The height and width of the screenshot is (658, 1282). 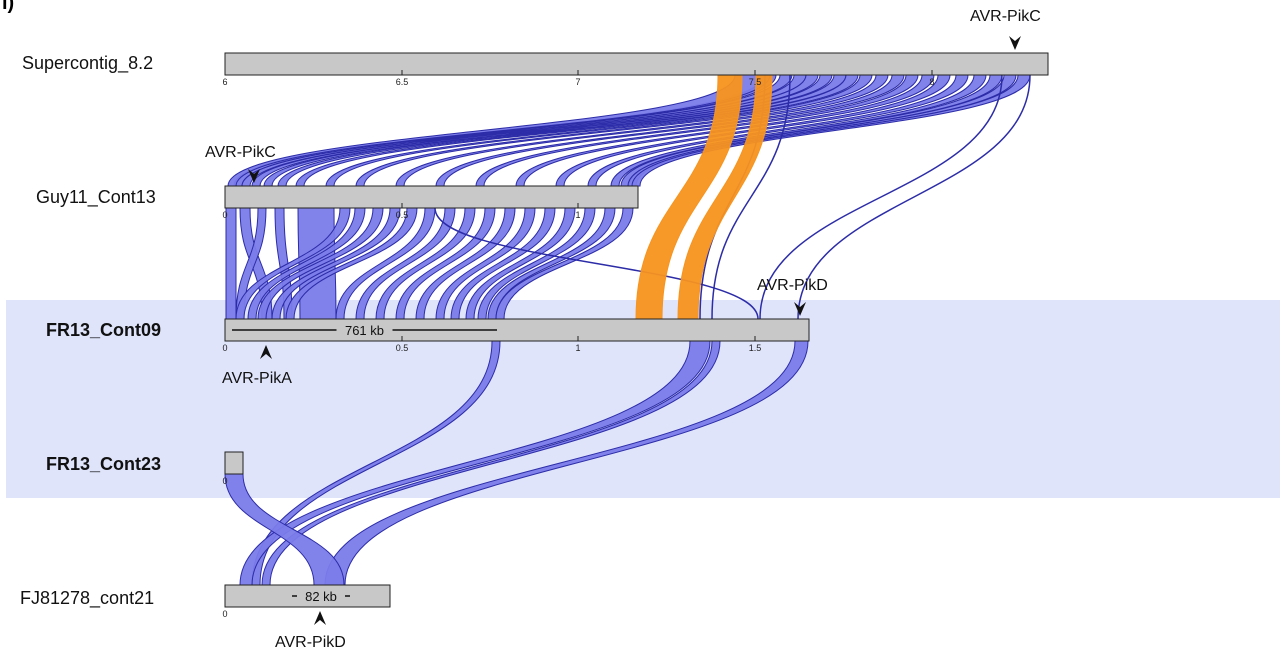 What do you see at coordinates (234, 463) in the screenshot?
I see `contig-bar-f23` at bounding box center [234, 463].